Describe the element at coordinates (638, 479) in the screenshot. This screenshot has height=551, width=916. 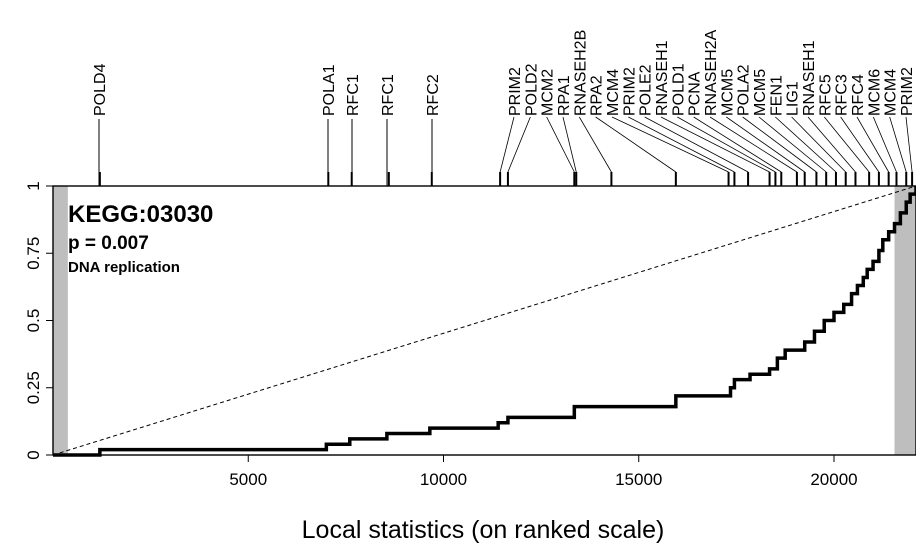
I see `x-tick-label-2: 15000` at that location.